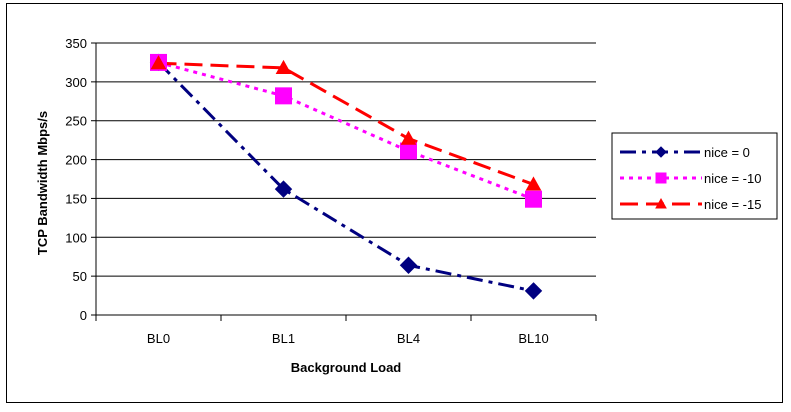  What do you see at coordinates (533, 338) in the screenshot?
I see `x-tick-label: BL10` at bounding box center [533, 338].